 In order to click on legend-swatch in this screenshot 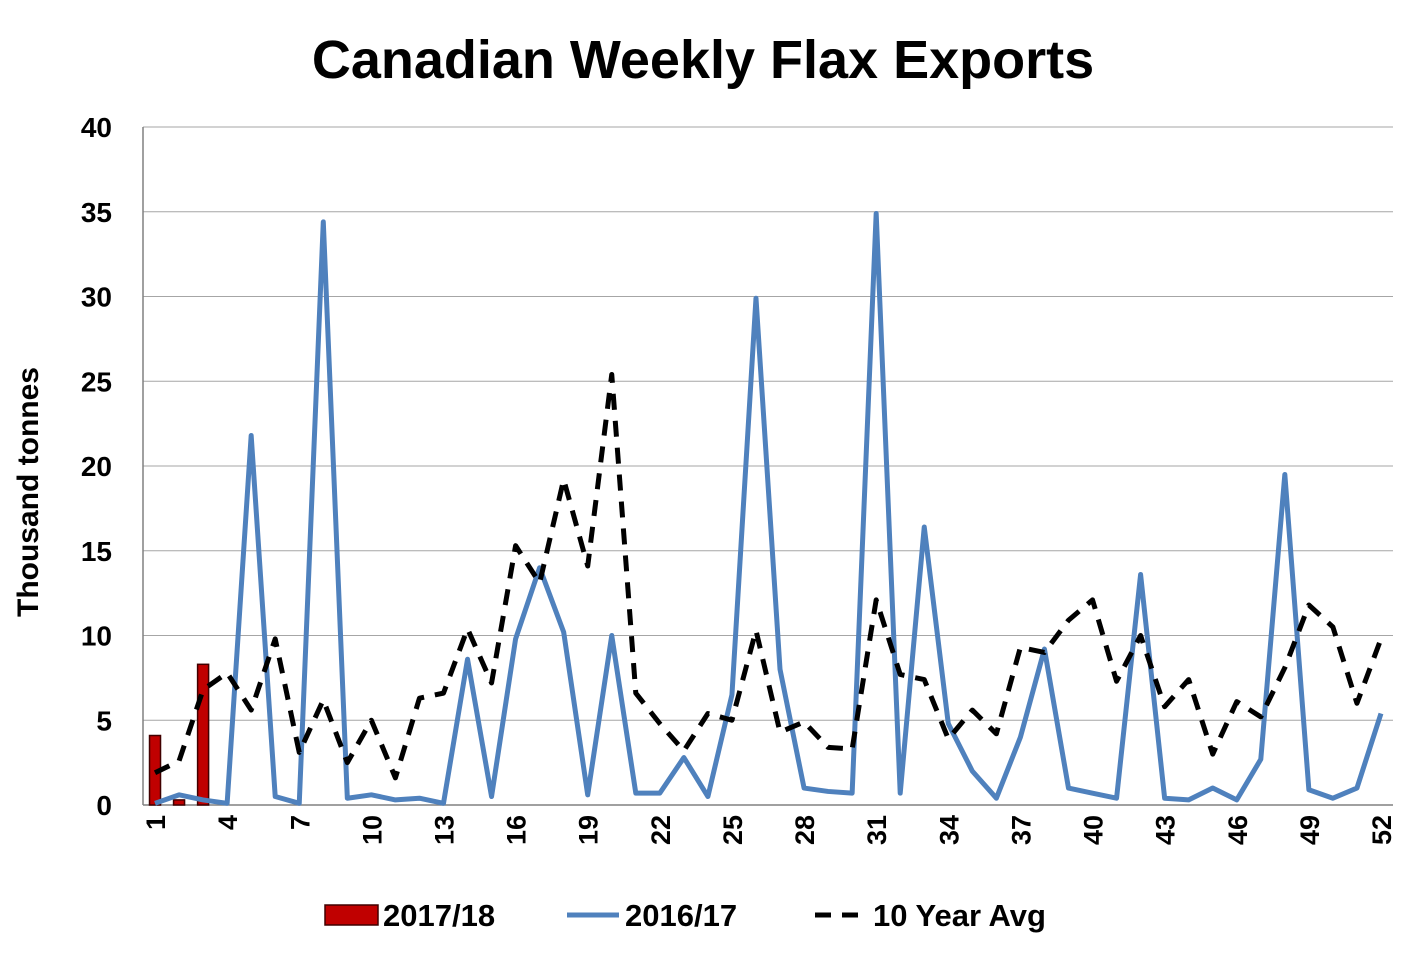, I will do `click(351, 915)`.